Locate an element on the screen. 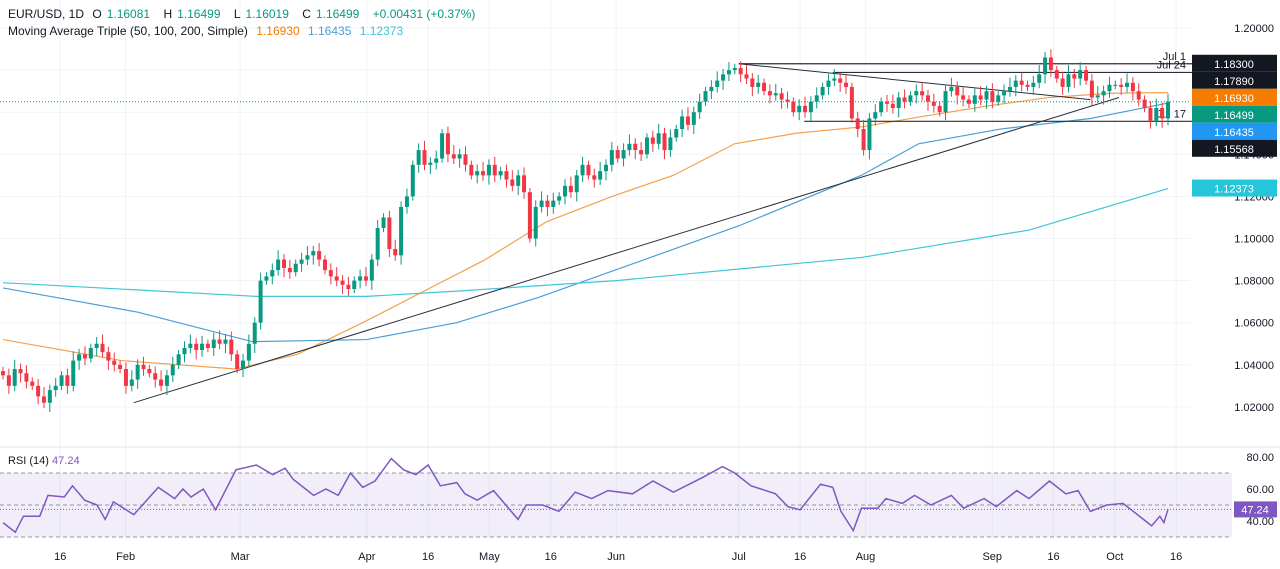 This screenshot has height=569, width=1280. x-tick-label: Mar is located at coordinates (240, 557).